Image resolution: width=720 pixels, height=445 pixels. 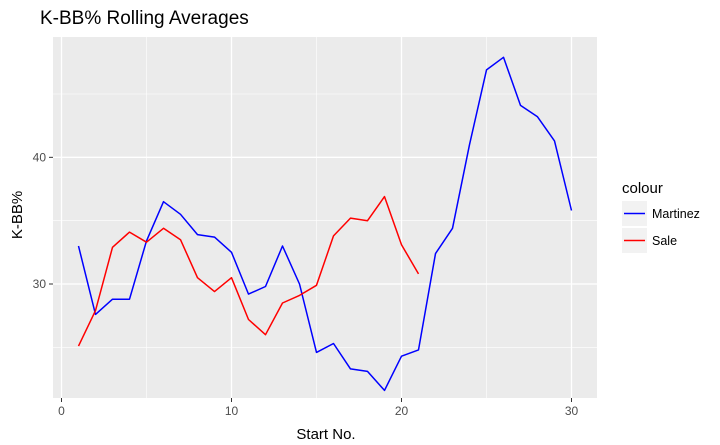 I want to click on legend: colour Martinez Sale, so click(x=661, y=216).